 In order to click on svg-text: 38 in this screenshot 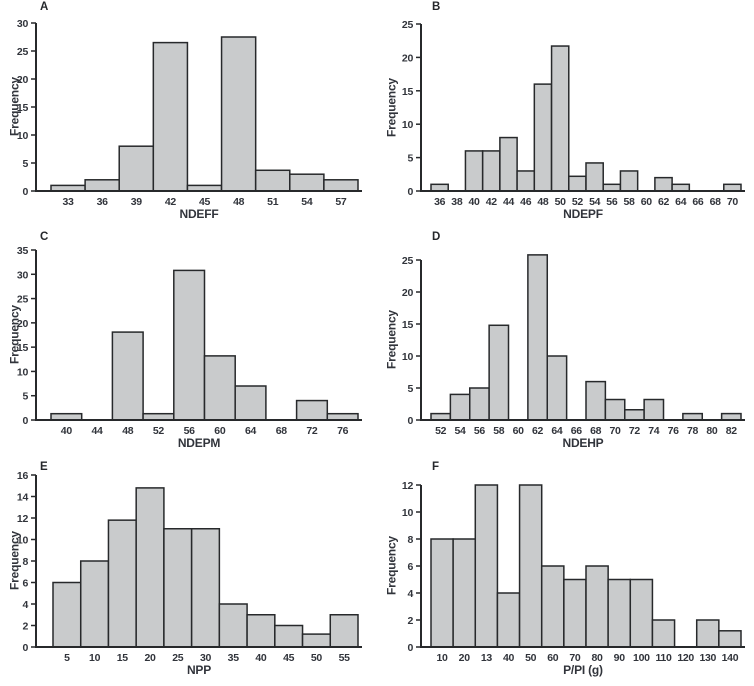, I will do `click(457, 202)`.